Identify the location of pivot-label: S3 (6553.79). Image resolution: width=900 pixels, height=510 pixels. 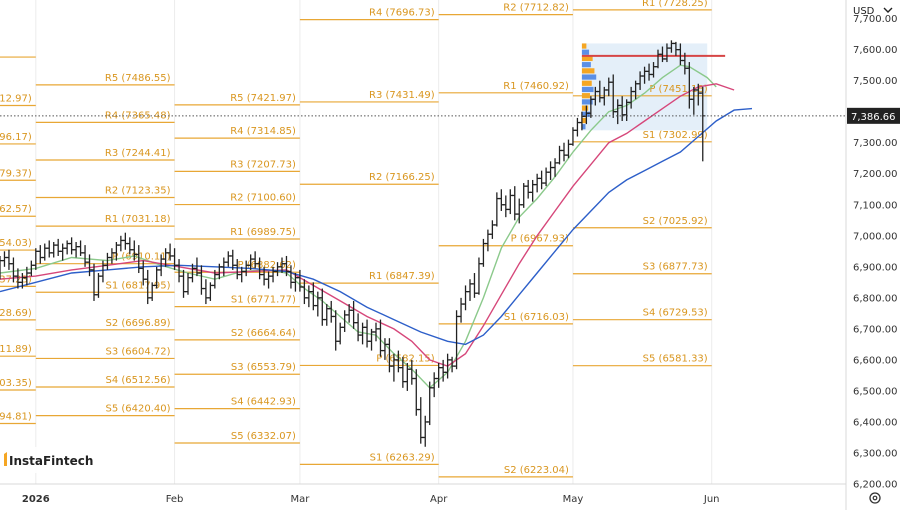
(263, 367).